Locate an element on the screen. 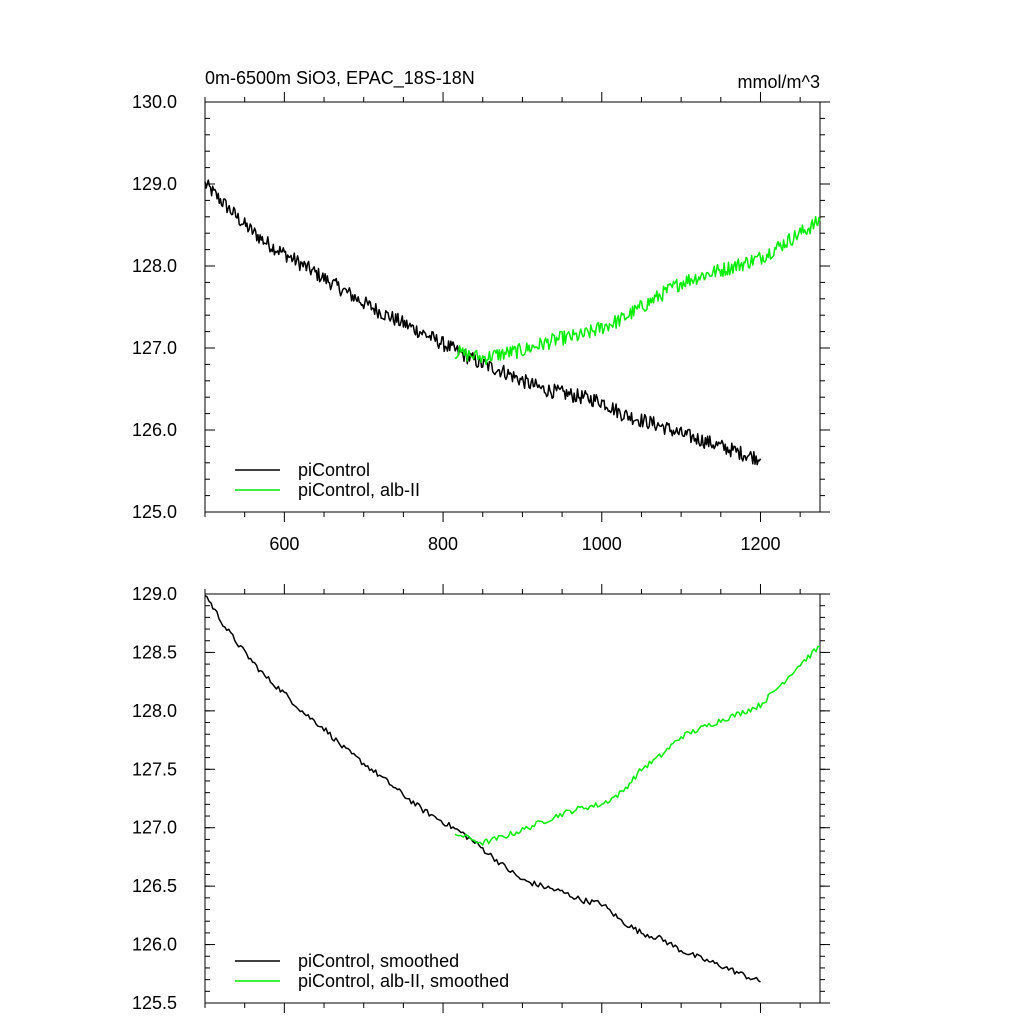 The height and width of the screenshot is (1024, 1024). y-tick-label: 127.5 is located at coordinates (154, 769).